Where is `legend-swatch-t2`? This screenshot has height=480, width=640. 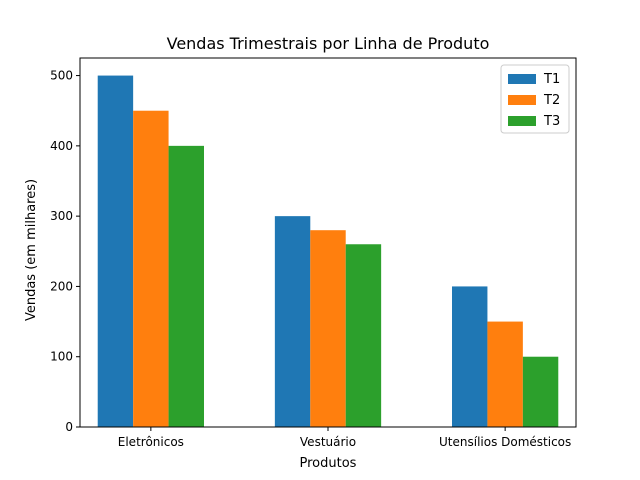 legend-swatch-t2 is located at coordinates (522, 100).